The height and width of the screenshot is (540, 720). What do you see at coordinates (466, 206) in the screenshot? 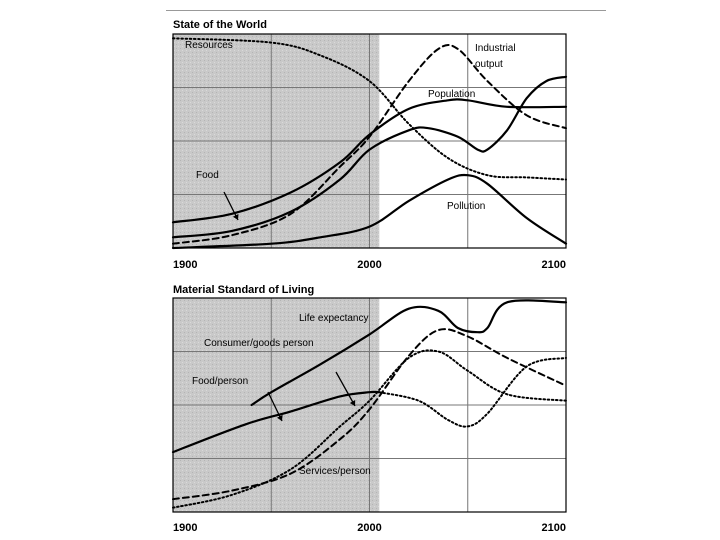
I see `annotation-label: Pollution` at bounding box center [466, 206].